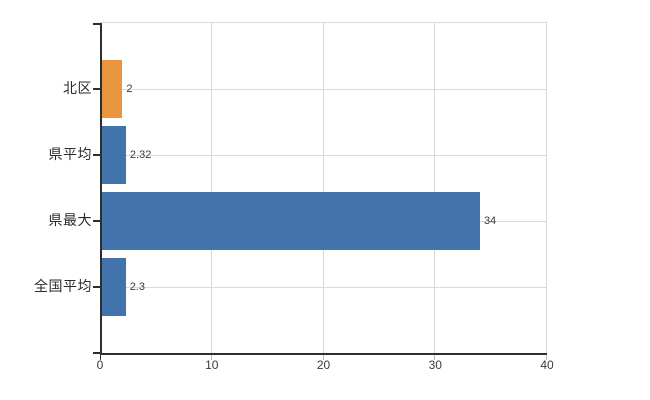 The height and width of the screenshot is (400, 650). I want to click on y-axis-line, so click(101, 188).